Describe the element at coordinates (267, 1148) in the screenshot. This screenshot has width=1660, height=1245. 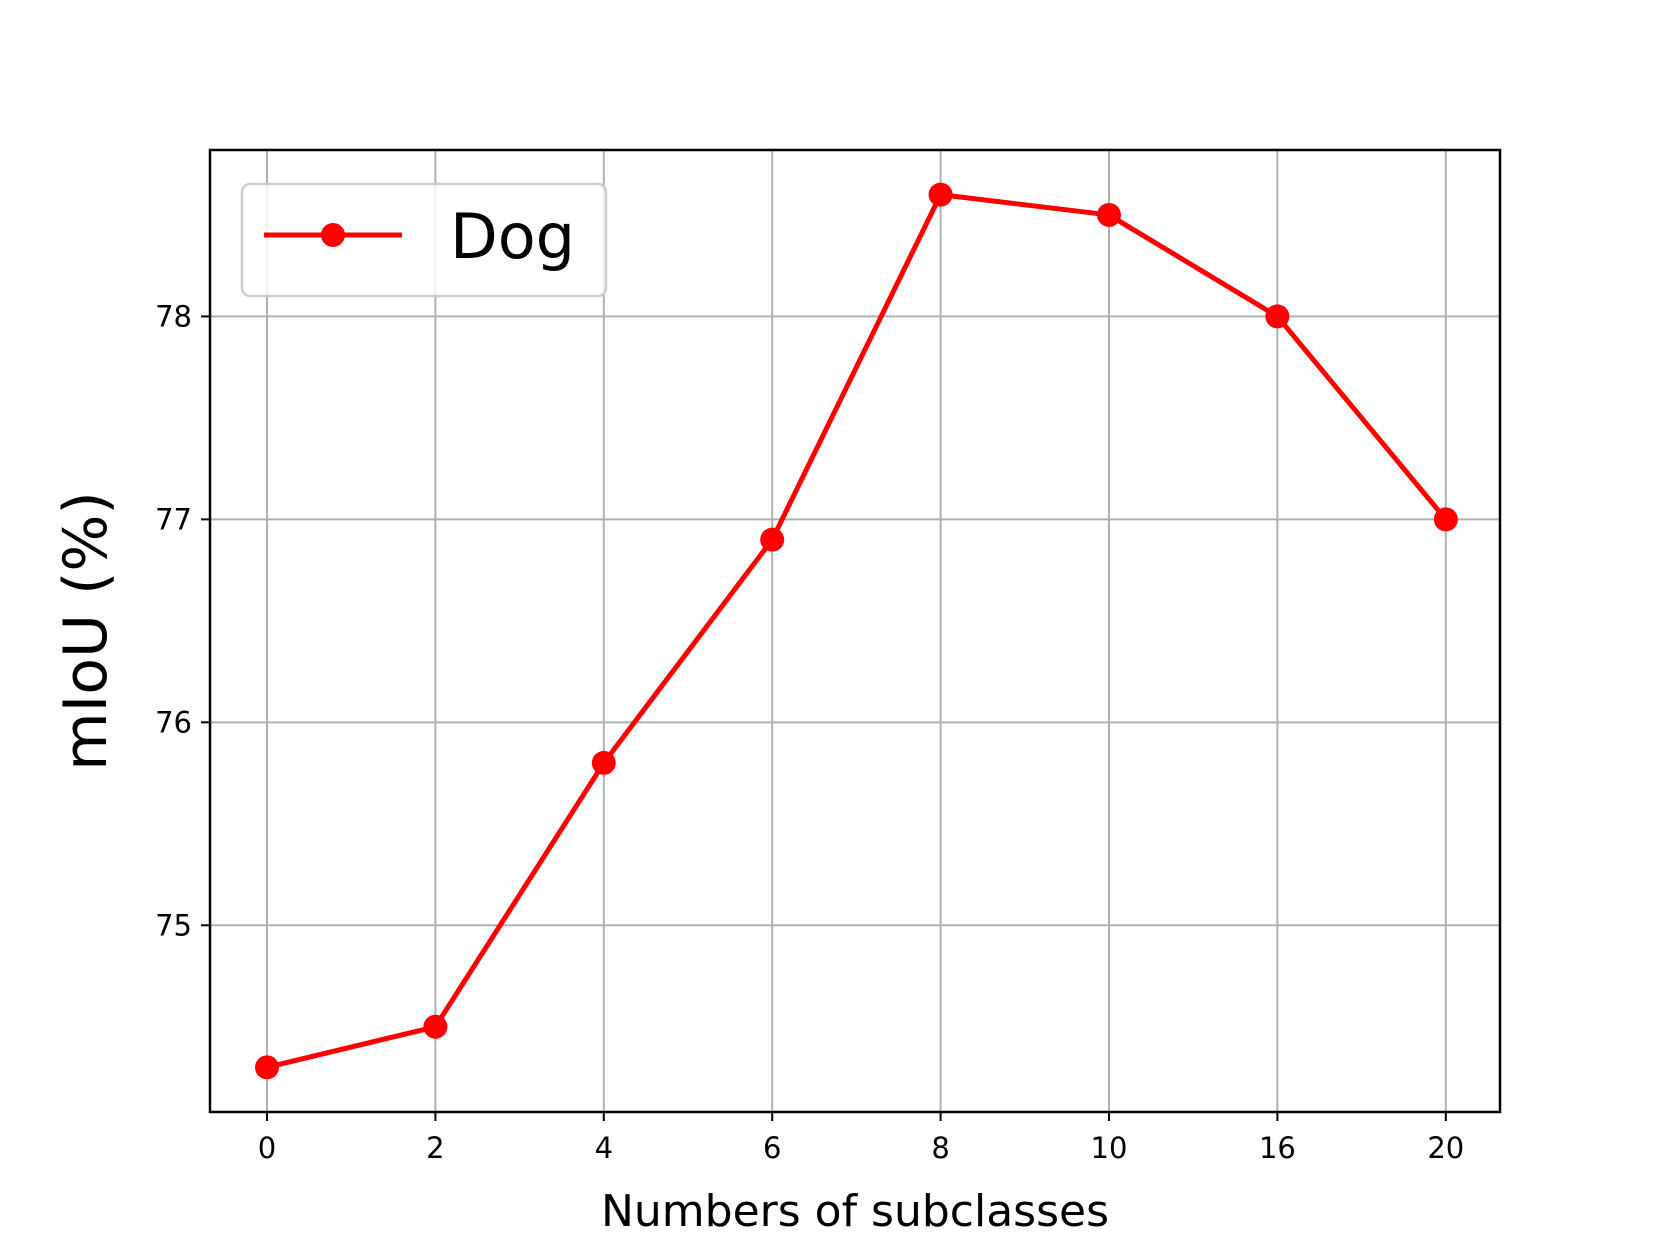
I see `x-tick-label: 0` at that location.